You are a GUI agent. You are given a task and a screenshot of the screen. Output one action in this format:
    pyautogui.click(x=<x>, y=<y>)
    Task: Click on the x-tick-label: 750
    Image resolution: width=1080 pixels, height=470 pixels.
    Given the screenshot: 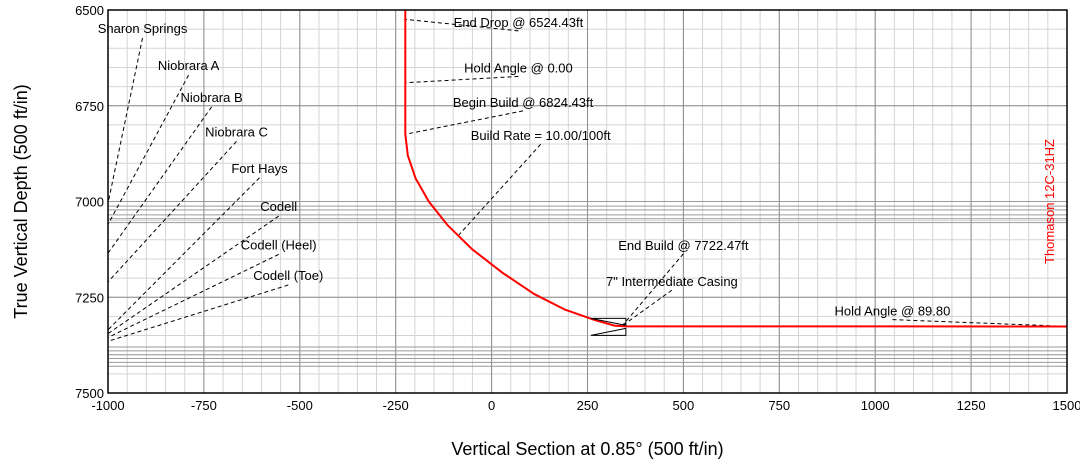 What is the action you would take?
    pyautogui.click(x=779, y=405)
    